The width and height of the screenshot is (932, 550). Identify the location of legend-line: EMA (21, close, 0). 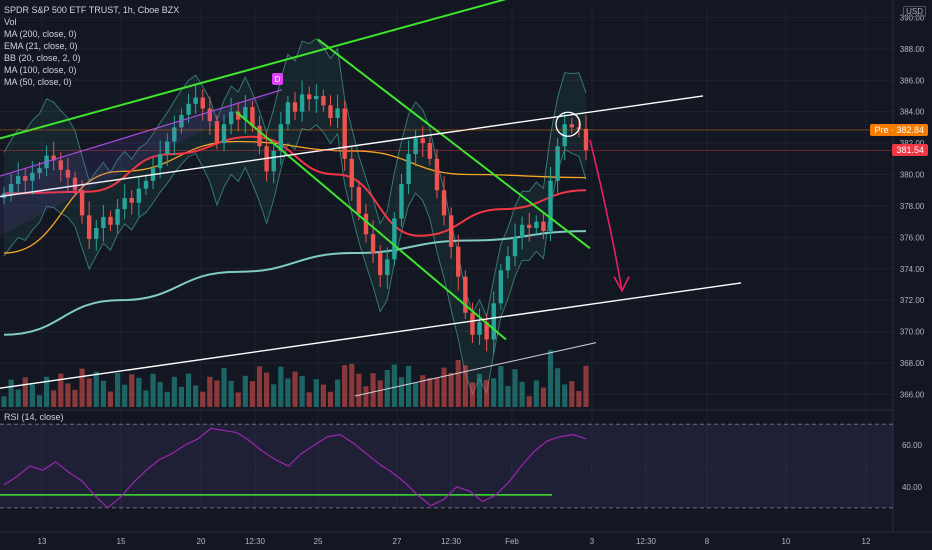
(41, 46).